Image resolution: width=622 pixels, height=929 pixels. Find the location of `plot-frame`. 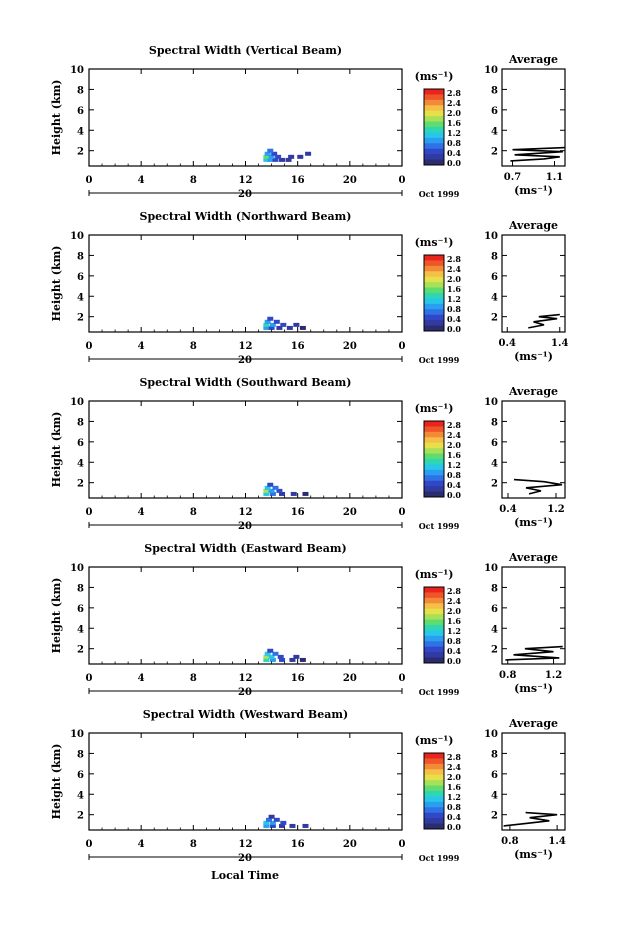

plot-frame is located at coordinates (245, 781).